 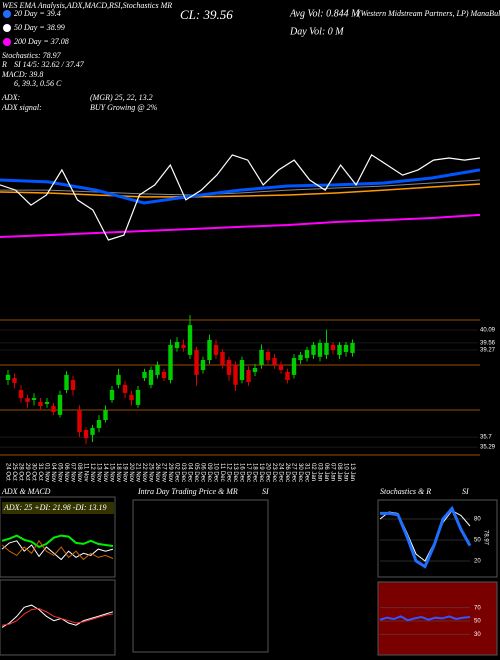 I want to click on x-tick-label: 25 Oct, so click(x=14, y=472).